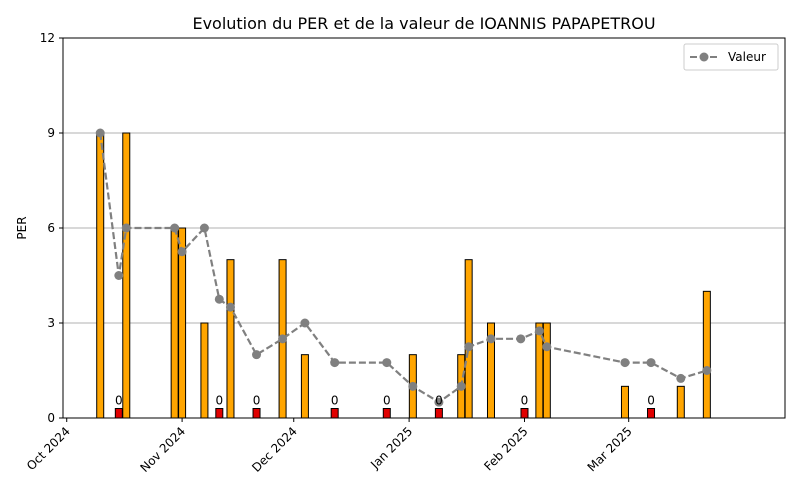 The height and width of the screenshot is (500, 800). Describe the element at coordinates (51, 133) in the screenshot. I see `y-tick-label: 9` at that location.